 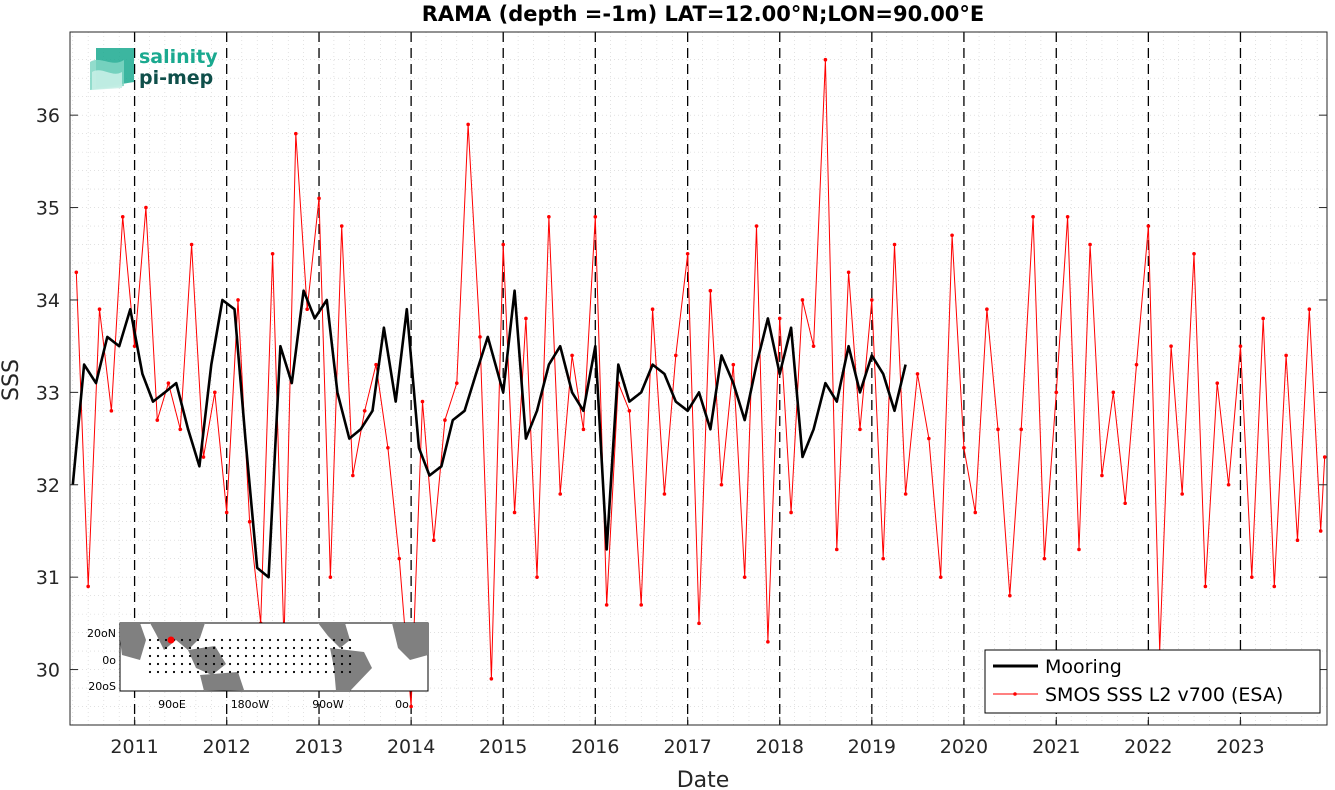 What do you see at coordinates (177, 636) in the screenshot?
I see `inset-land-asia` at bounding box center [177, 636].